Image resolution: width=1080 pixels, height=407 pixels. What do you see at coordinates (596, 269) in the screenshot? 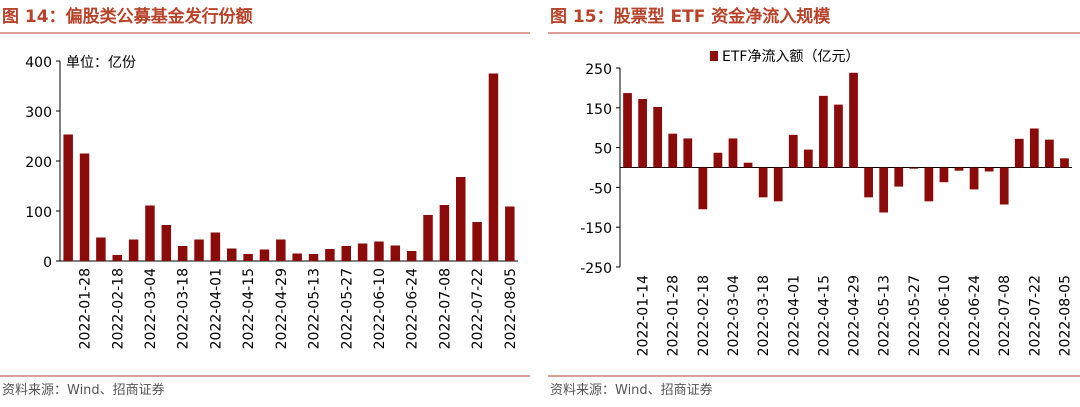
I see `y-tick-label: -250` at bounding box center [596, 269].